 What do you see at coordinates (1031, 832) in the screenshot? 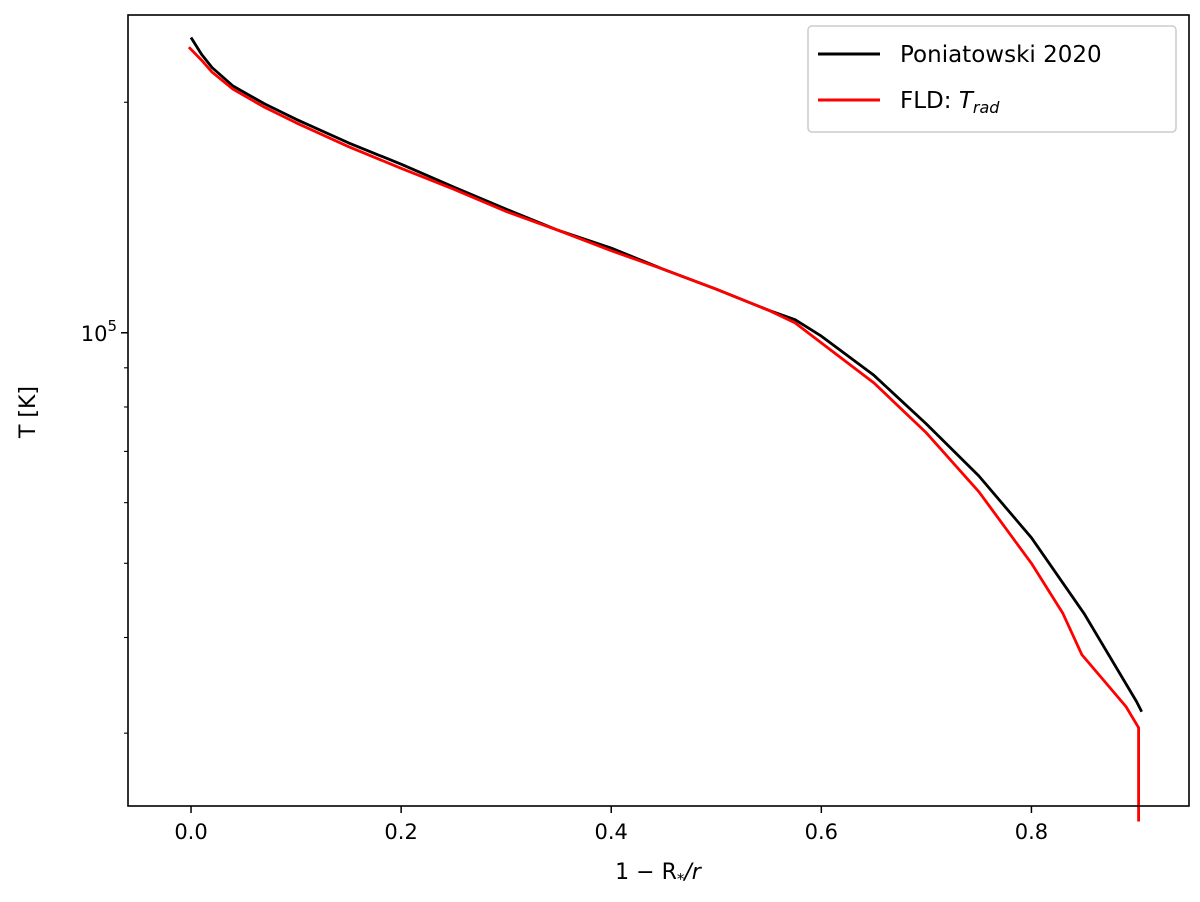
I see `x-tick-label: 0.8` at bounding box center [1031, 832].